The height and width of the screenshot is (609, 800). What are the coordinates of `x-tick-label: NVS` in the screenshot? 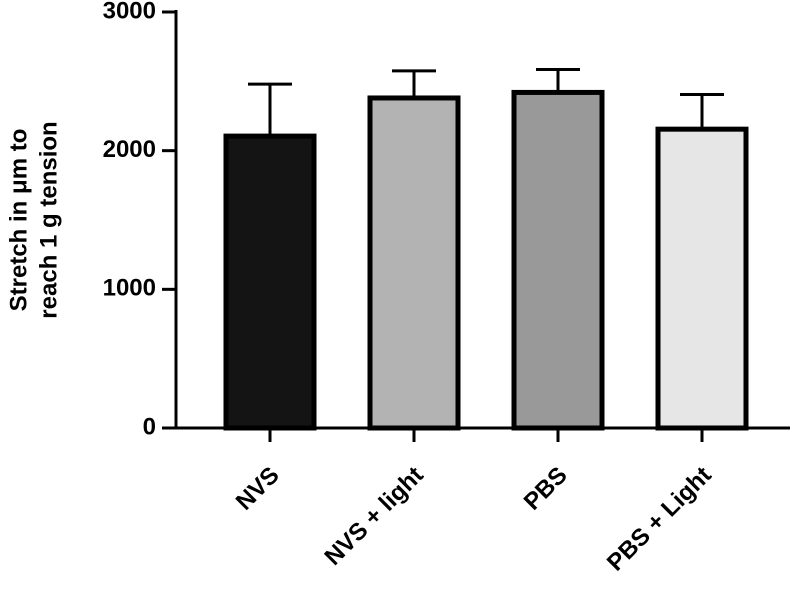 It's located at (258, 489).